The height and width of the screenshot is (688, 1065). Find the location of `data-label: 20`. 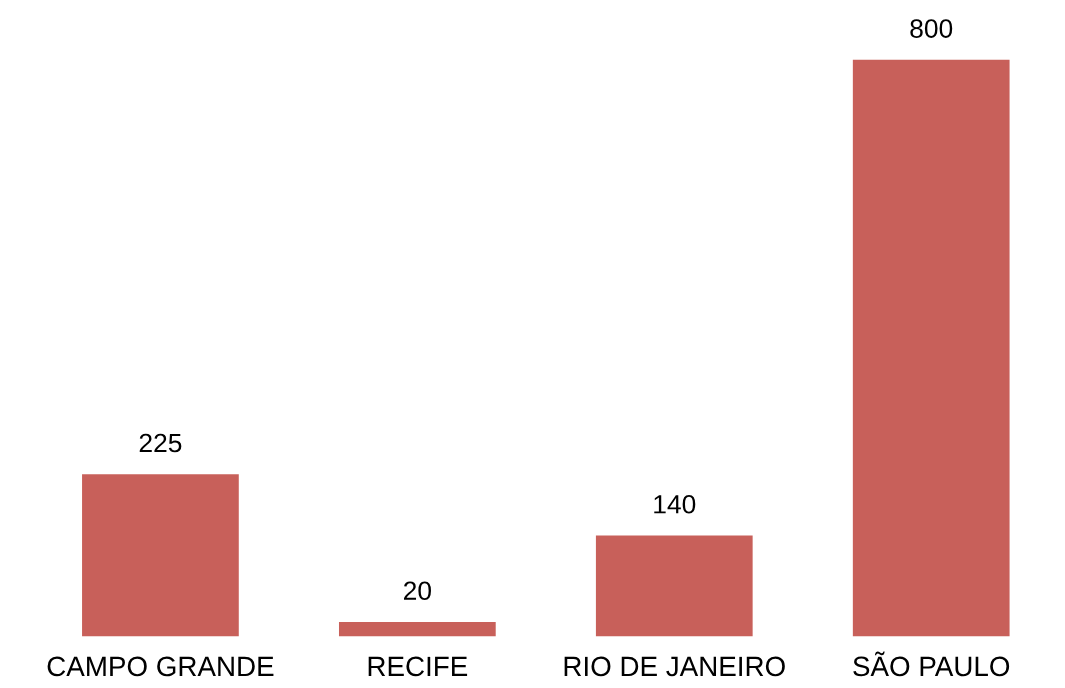

data-label: 20 is located at coordinates (417, 591).